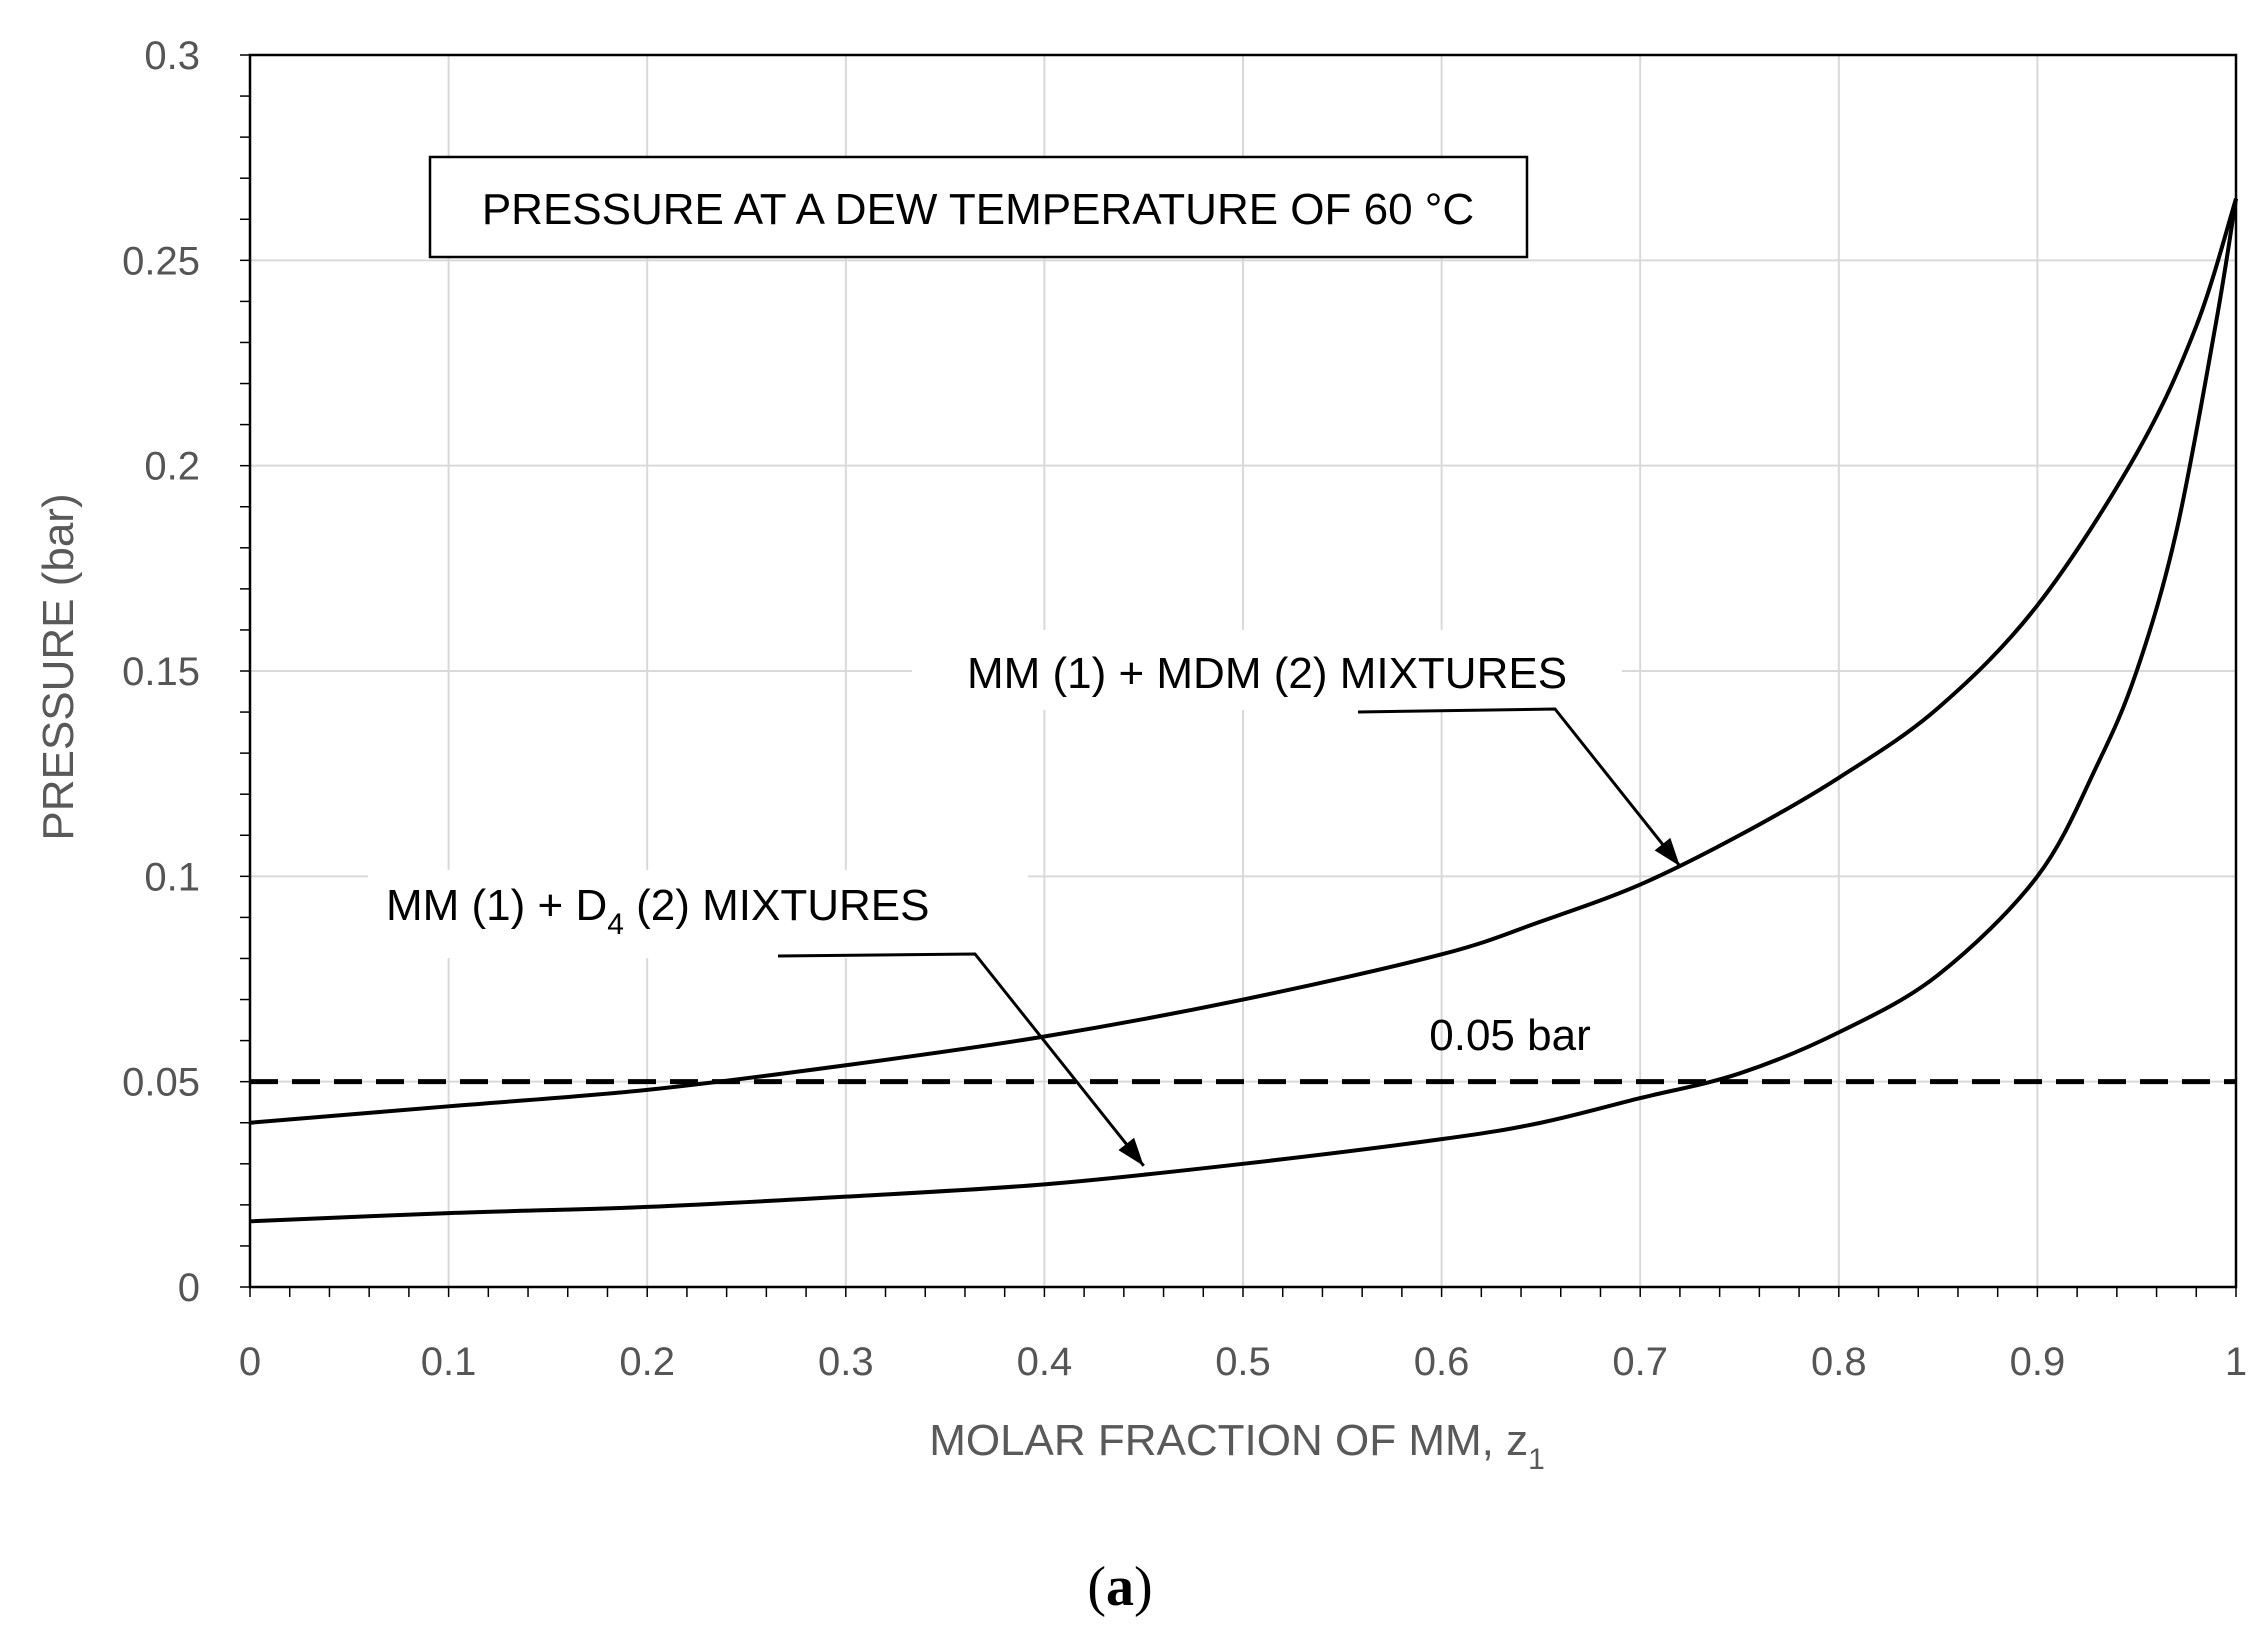 This screenshot has width=2266, height=1643. Describe the element at coordinates (172, 877) in the screenshot. I see `y-tick-label: 0.1` at that location.